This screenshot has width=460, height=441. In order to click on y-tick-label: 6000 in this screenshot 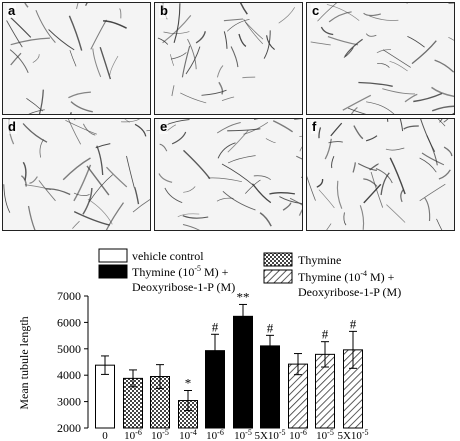, I will do `click(69, 322)`.